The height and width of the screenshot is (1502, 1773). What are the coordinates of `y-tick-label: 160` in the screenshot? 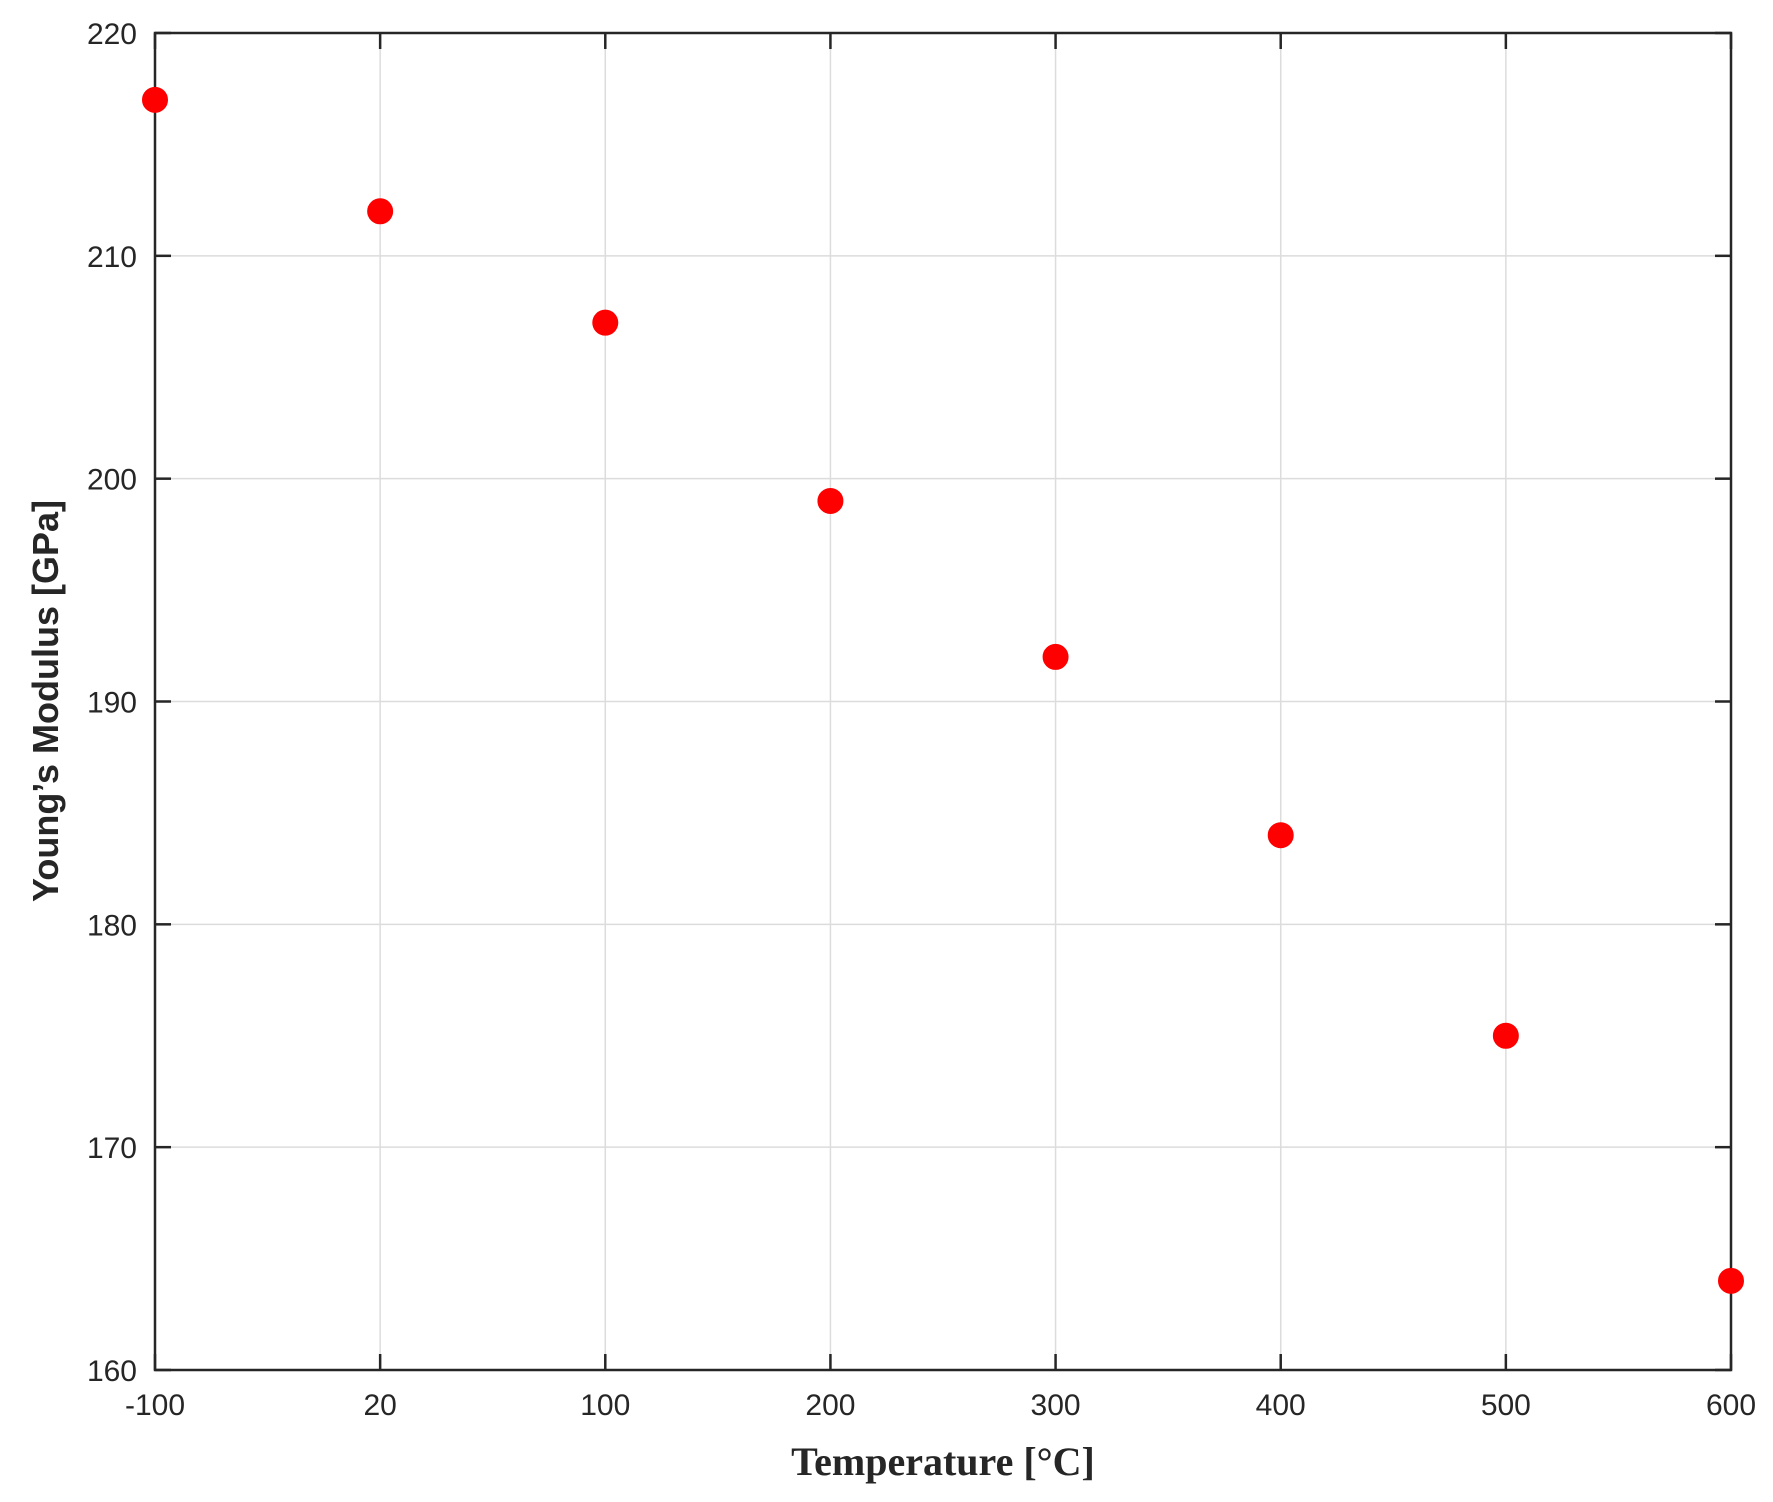 It's located at (112, 1371).